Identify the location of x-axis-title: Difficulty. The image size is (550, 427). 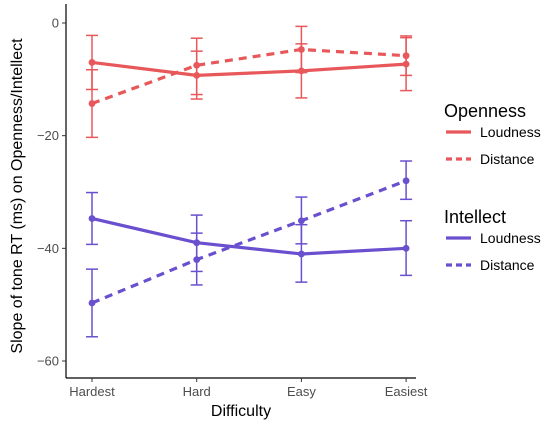
(241, 411).